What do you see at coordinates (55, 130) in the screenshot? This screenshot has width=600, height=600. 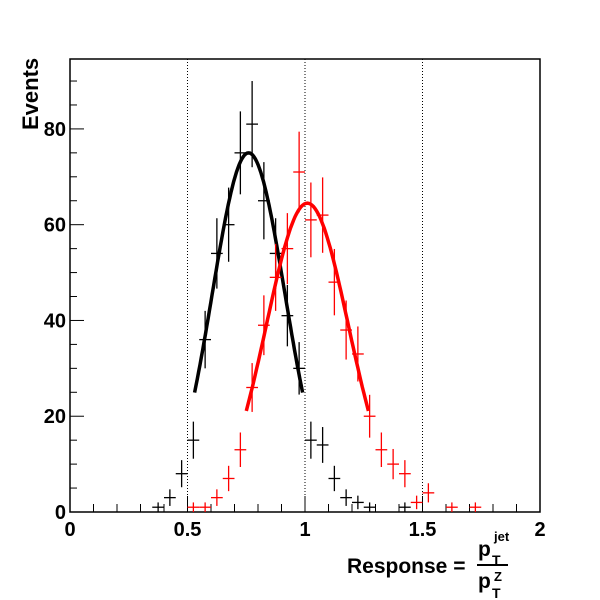 I see `y-tick-label: 80` at bounding box center [55, 130].